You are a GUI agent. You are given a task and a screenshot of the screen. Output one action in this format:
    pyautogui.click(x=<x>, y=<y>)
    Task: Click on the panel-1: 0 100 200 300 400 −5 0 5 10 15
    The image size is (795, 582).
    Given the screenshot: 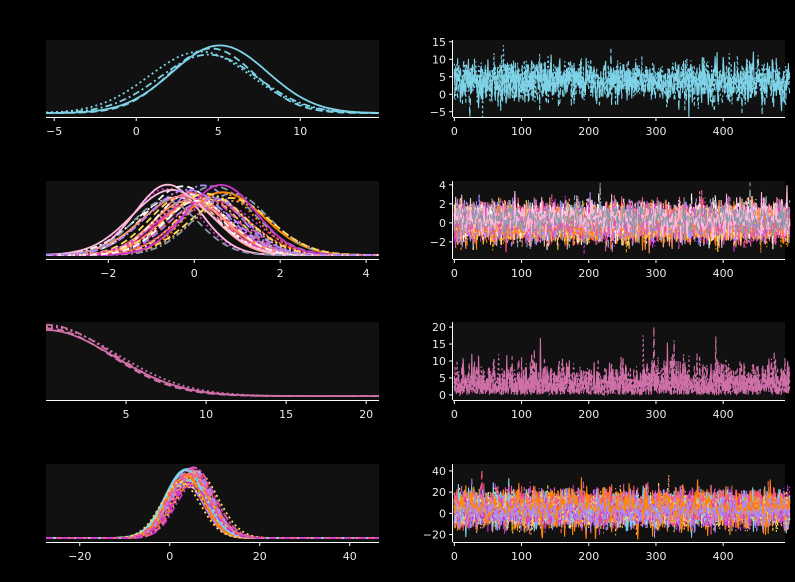 What is the action you would take?
    pyautogui.click(x=610, y=87)
    